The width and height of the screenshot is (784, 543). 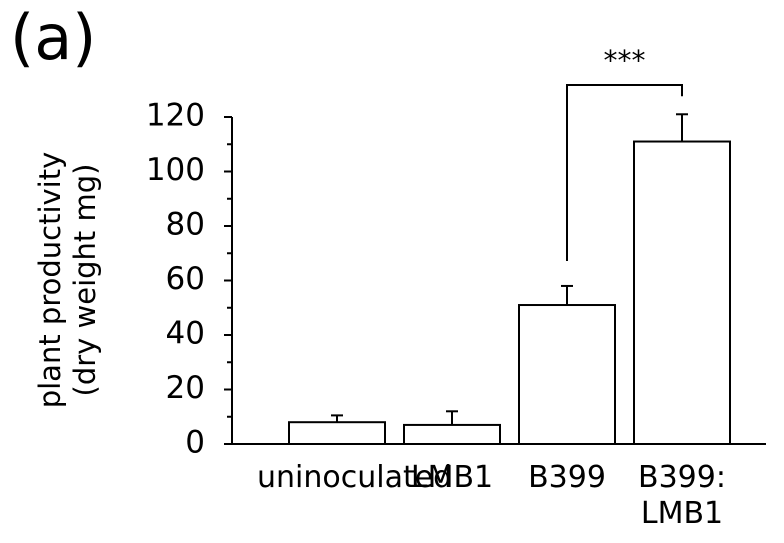 I want to click on y-tick-label: 20, so click(x=185, y=388).